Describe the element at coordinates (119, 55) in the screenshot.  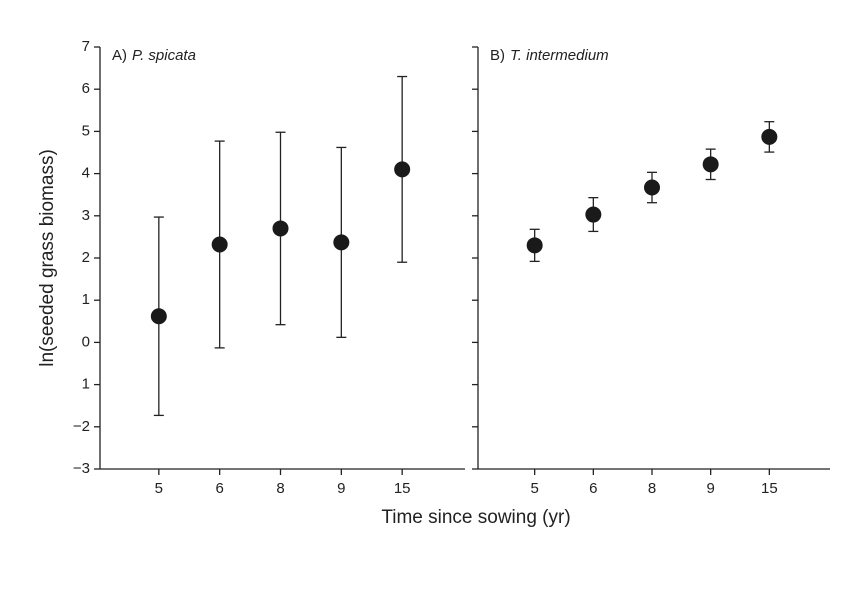
I see `panel-label: A)` at that location.